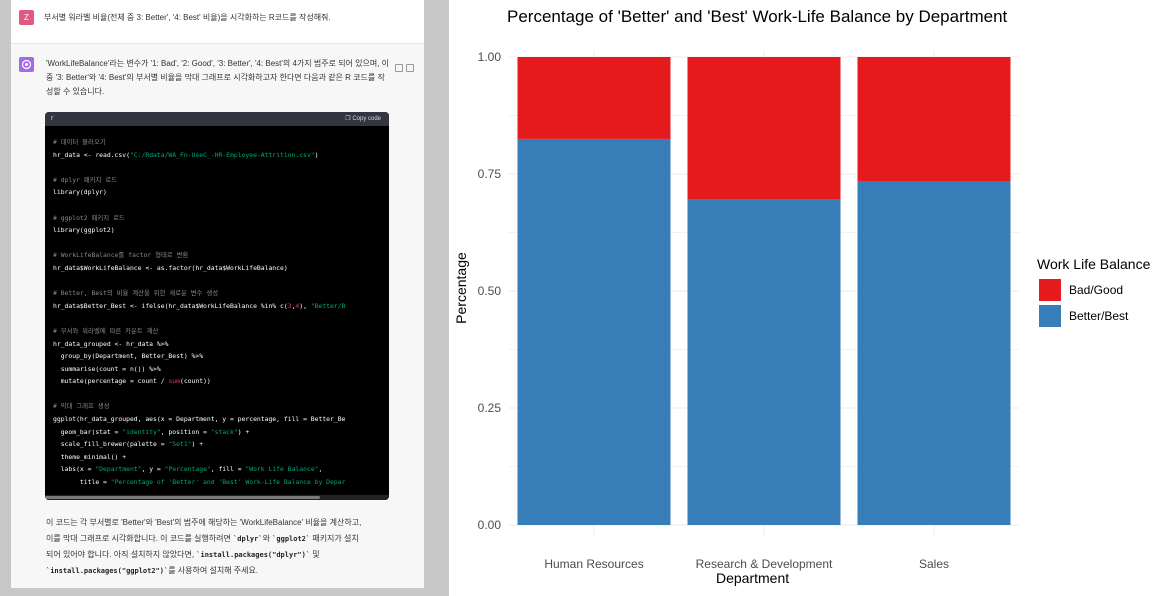  I want to click on code-horizontal-scrollbar, so click(217, 497).